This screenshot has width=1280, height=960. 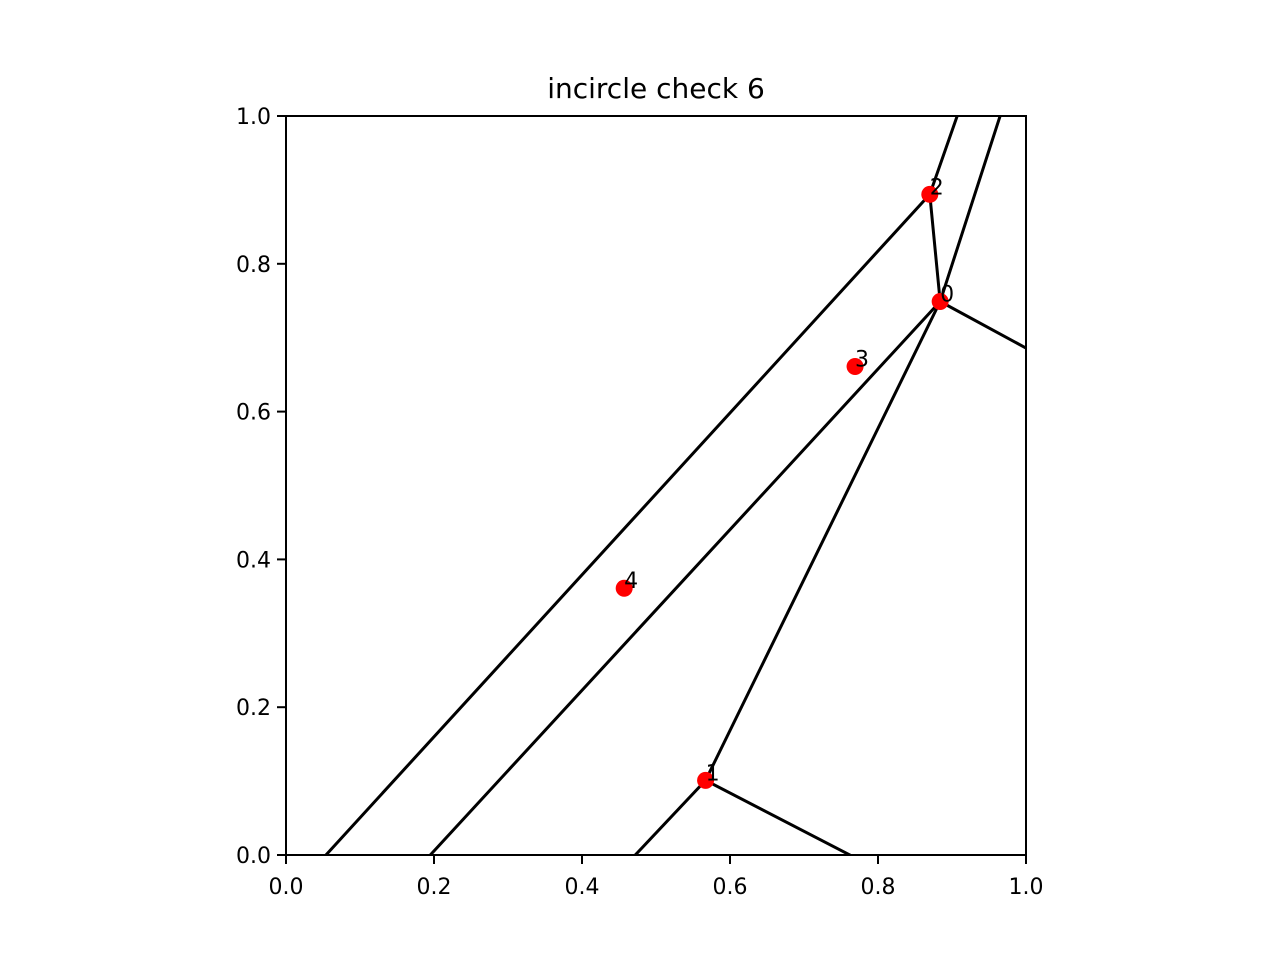 I want to click on x-tick-label: 0.6, so click(x=730, y=887).